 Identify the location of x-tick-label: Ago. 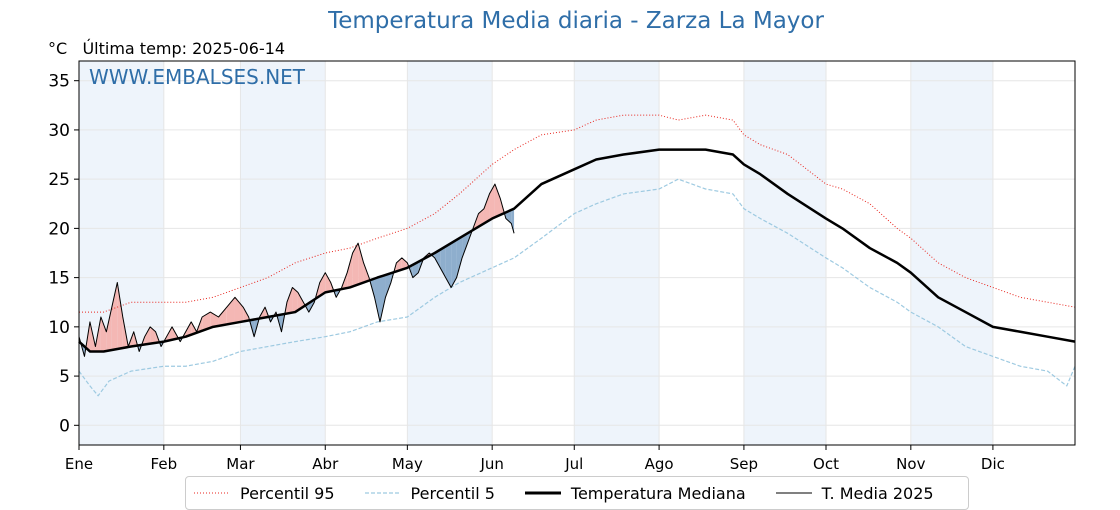
(659, 464).